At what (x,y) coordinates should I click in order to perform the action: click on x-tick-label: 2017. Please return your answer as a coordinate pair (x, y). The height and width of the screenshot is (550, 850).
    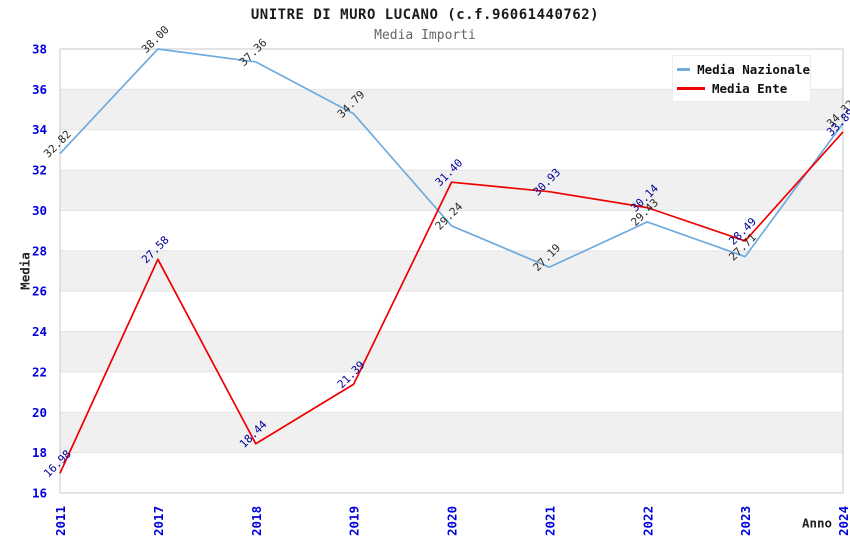
    Looking at the image, I should click on (158, 521).